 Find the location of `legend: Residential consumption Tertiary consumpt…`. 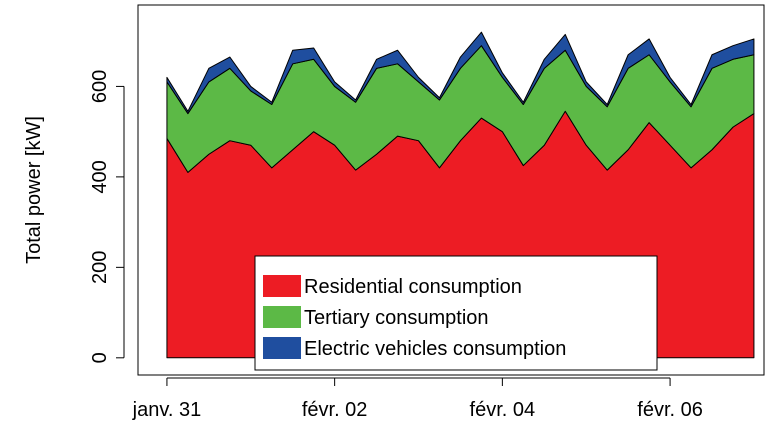

legend: Residential consumption Tertiary consumpt… is located at coordinates (456, 313).